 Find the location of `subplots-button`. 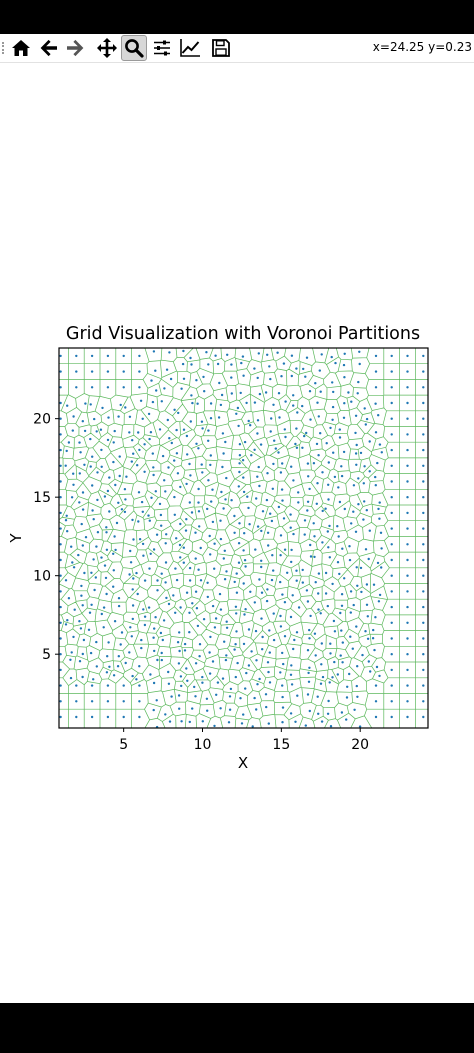

subplots-button is located at coordinates (162, 48).